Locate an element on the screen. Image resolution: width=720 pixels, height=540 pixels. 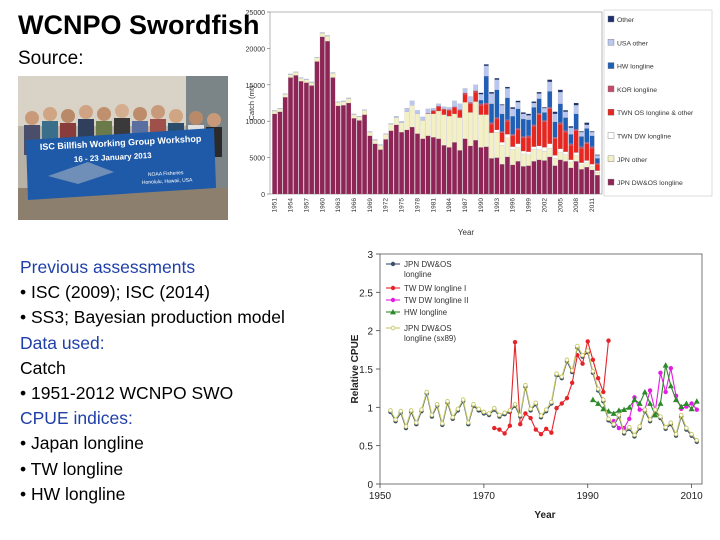
legend-label: HW longline is located at coordinates (426, 312).